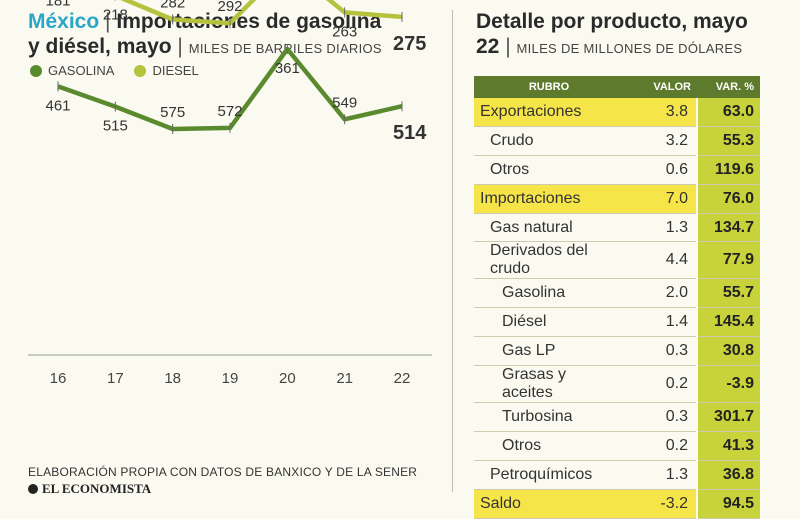  I want to click on row-var: 30.8, so click(728, 351).